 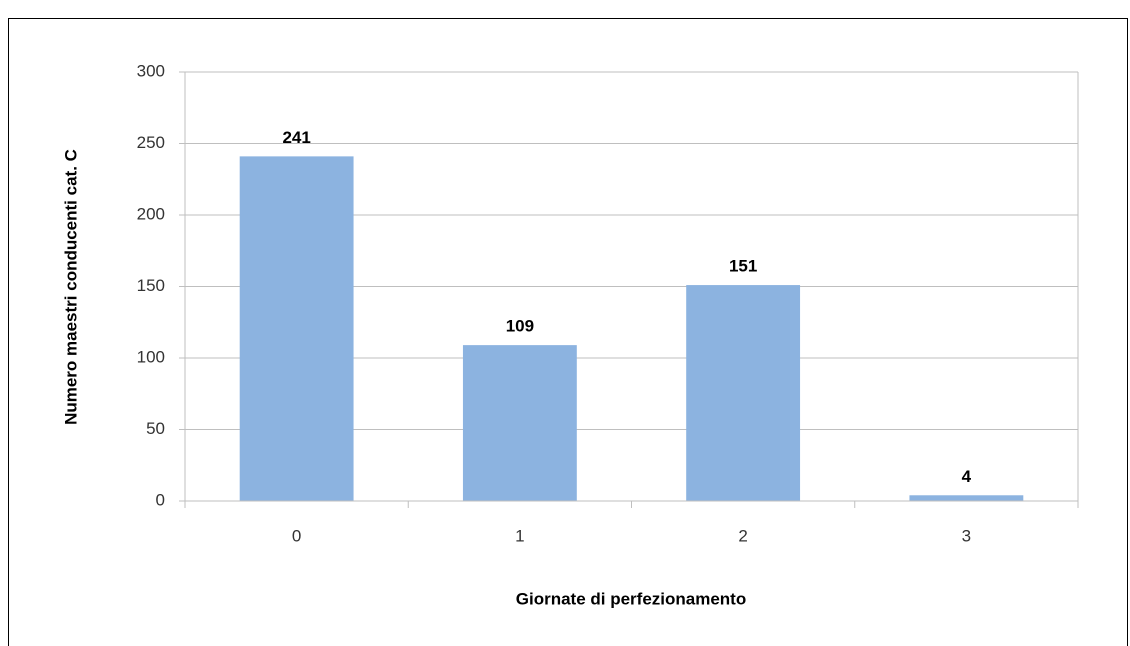 I want to click on x-tick-label: 3, so click(x=966, y=535).